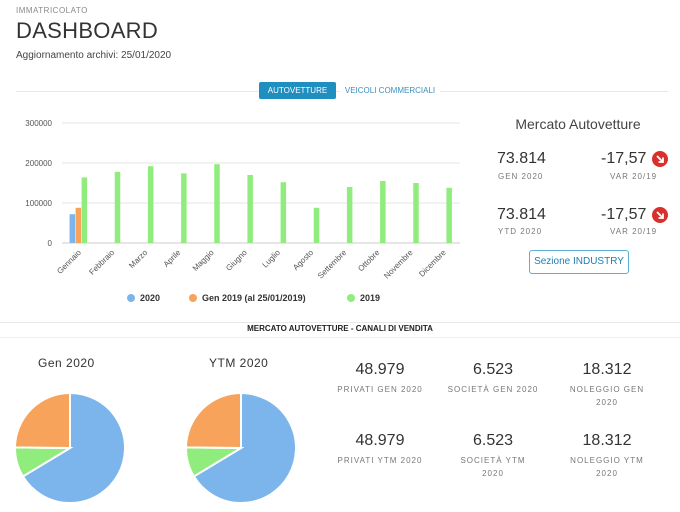  I want to click on societa-gen-label: SOCIETÀ GEN 2020, so click(493, 389).